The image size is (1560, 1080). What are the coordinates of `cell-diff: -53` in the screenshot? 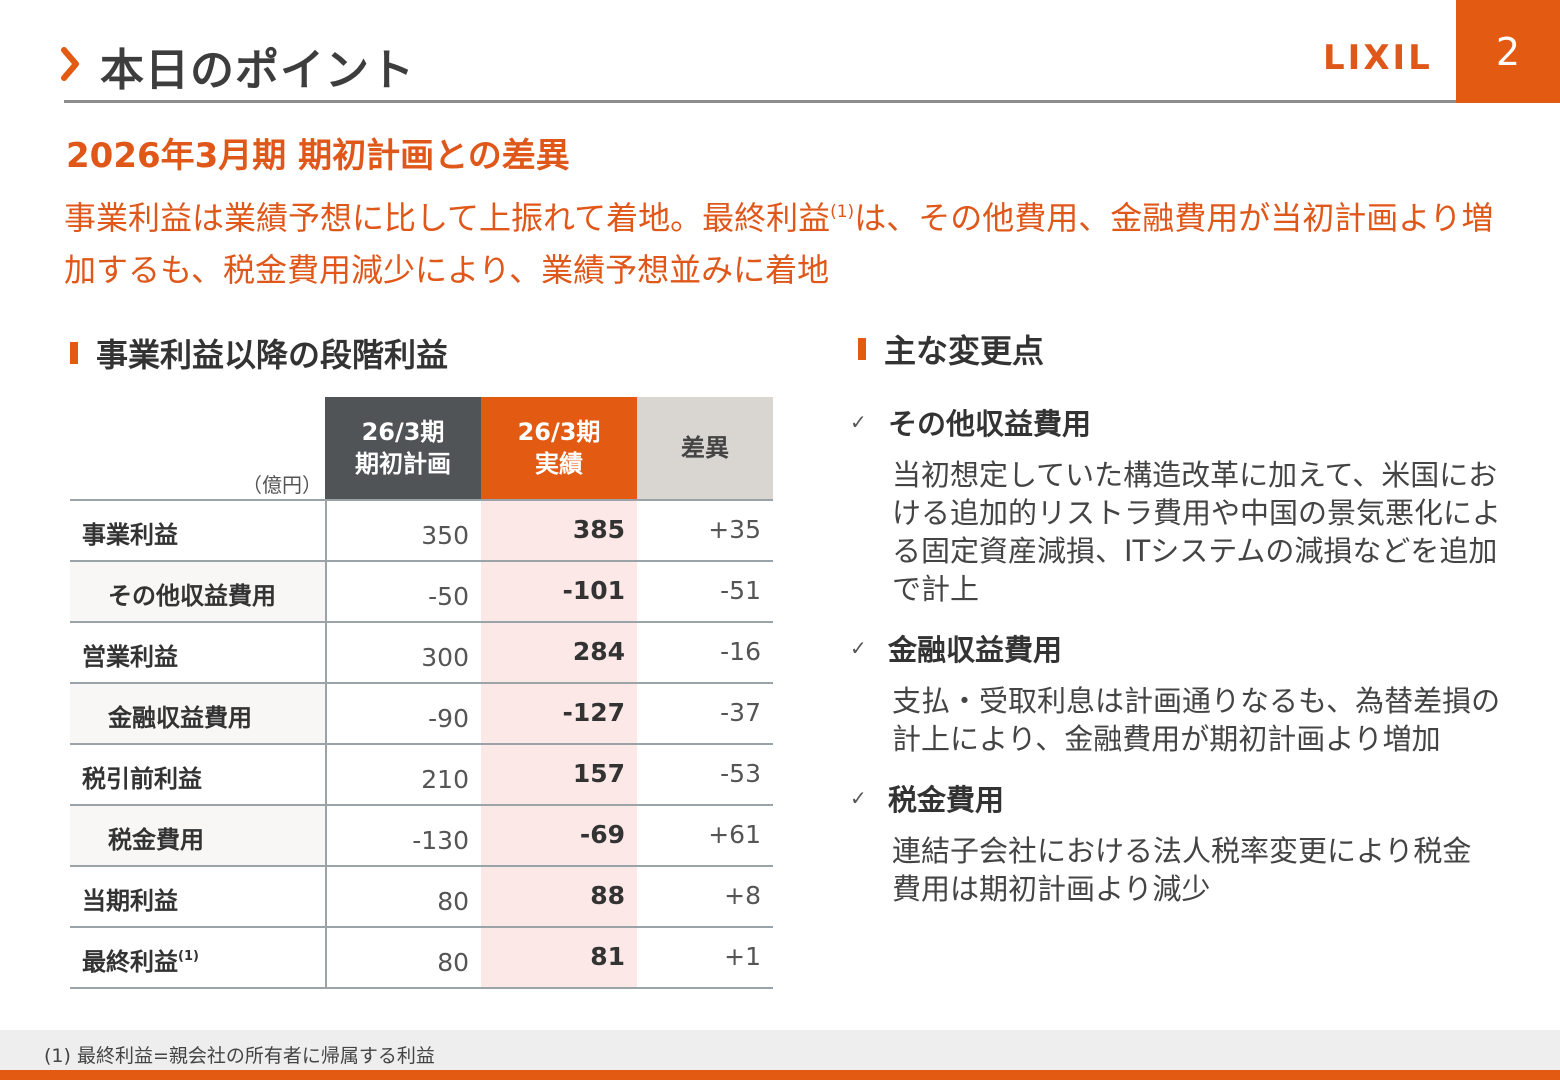 It's located at (740, 773).